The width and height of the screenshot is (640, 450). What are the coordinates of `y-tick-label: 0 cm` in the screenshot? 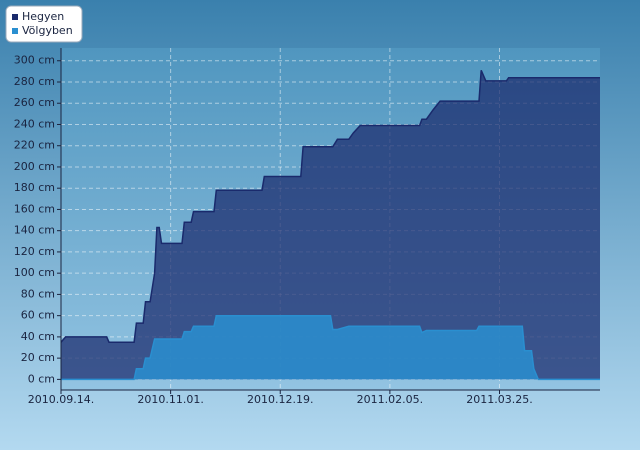 It's located at (41, 378).